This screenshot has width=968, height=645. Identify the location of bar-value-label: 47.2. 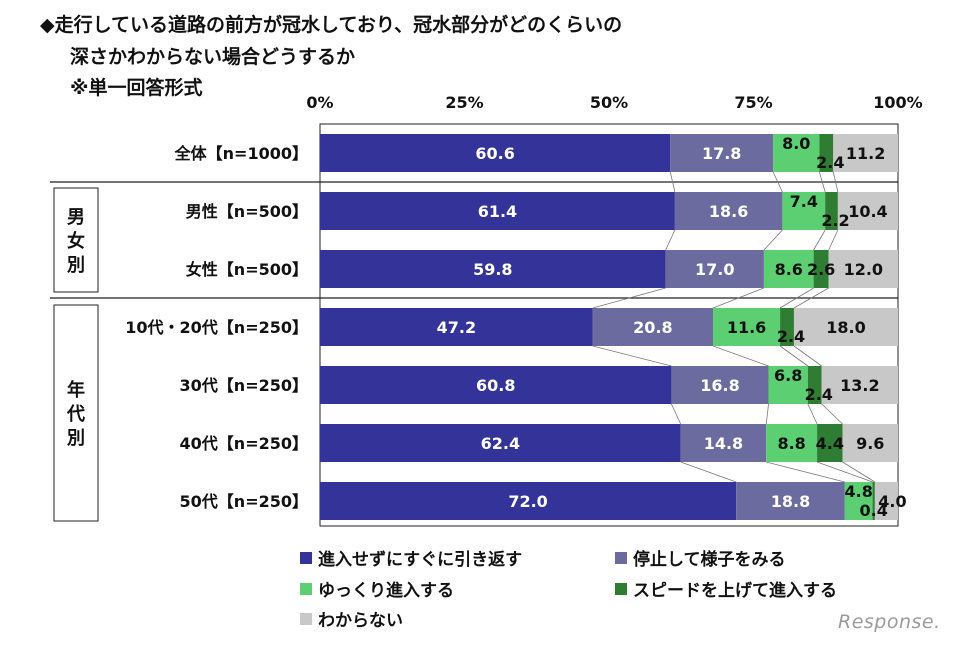
(456, 327).